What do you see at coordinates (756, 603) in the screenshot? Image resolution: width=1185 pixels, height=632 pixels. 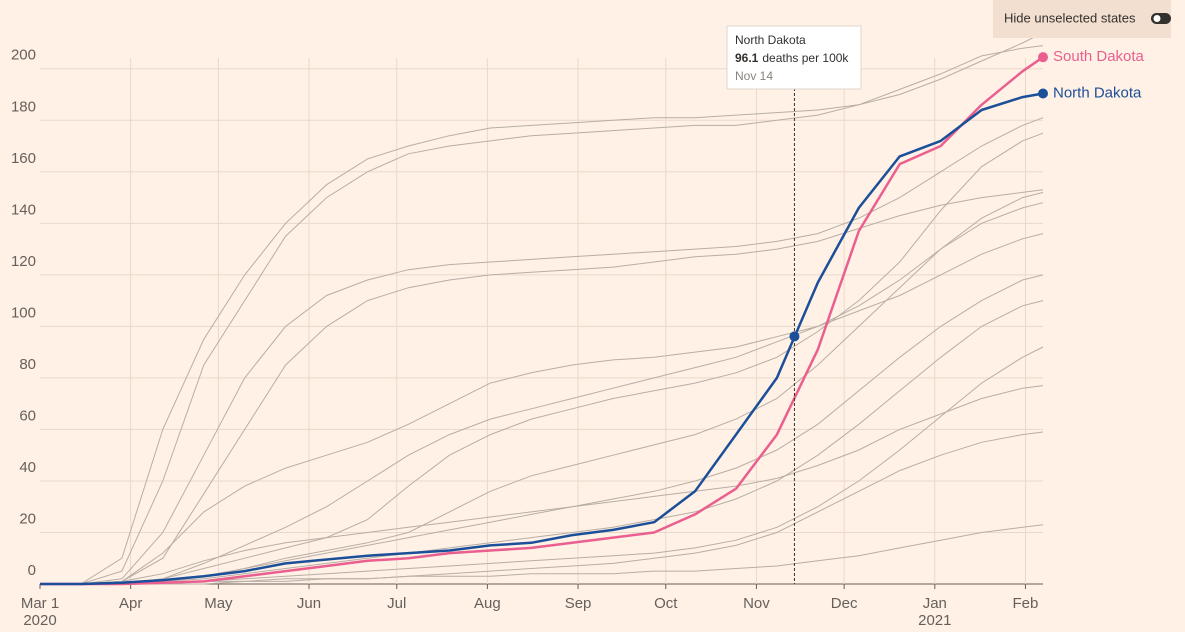 I see `x-tick-label: Nov` at bounding box center [756, 603].